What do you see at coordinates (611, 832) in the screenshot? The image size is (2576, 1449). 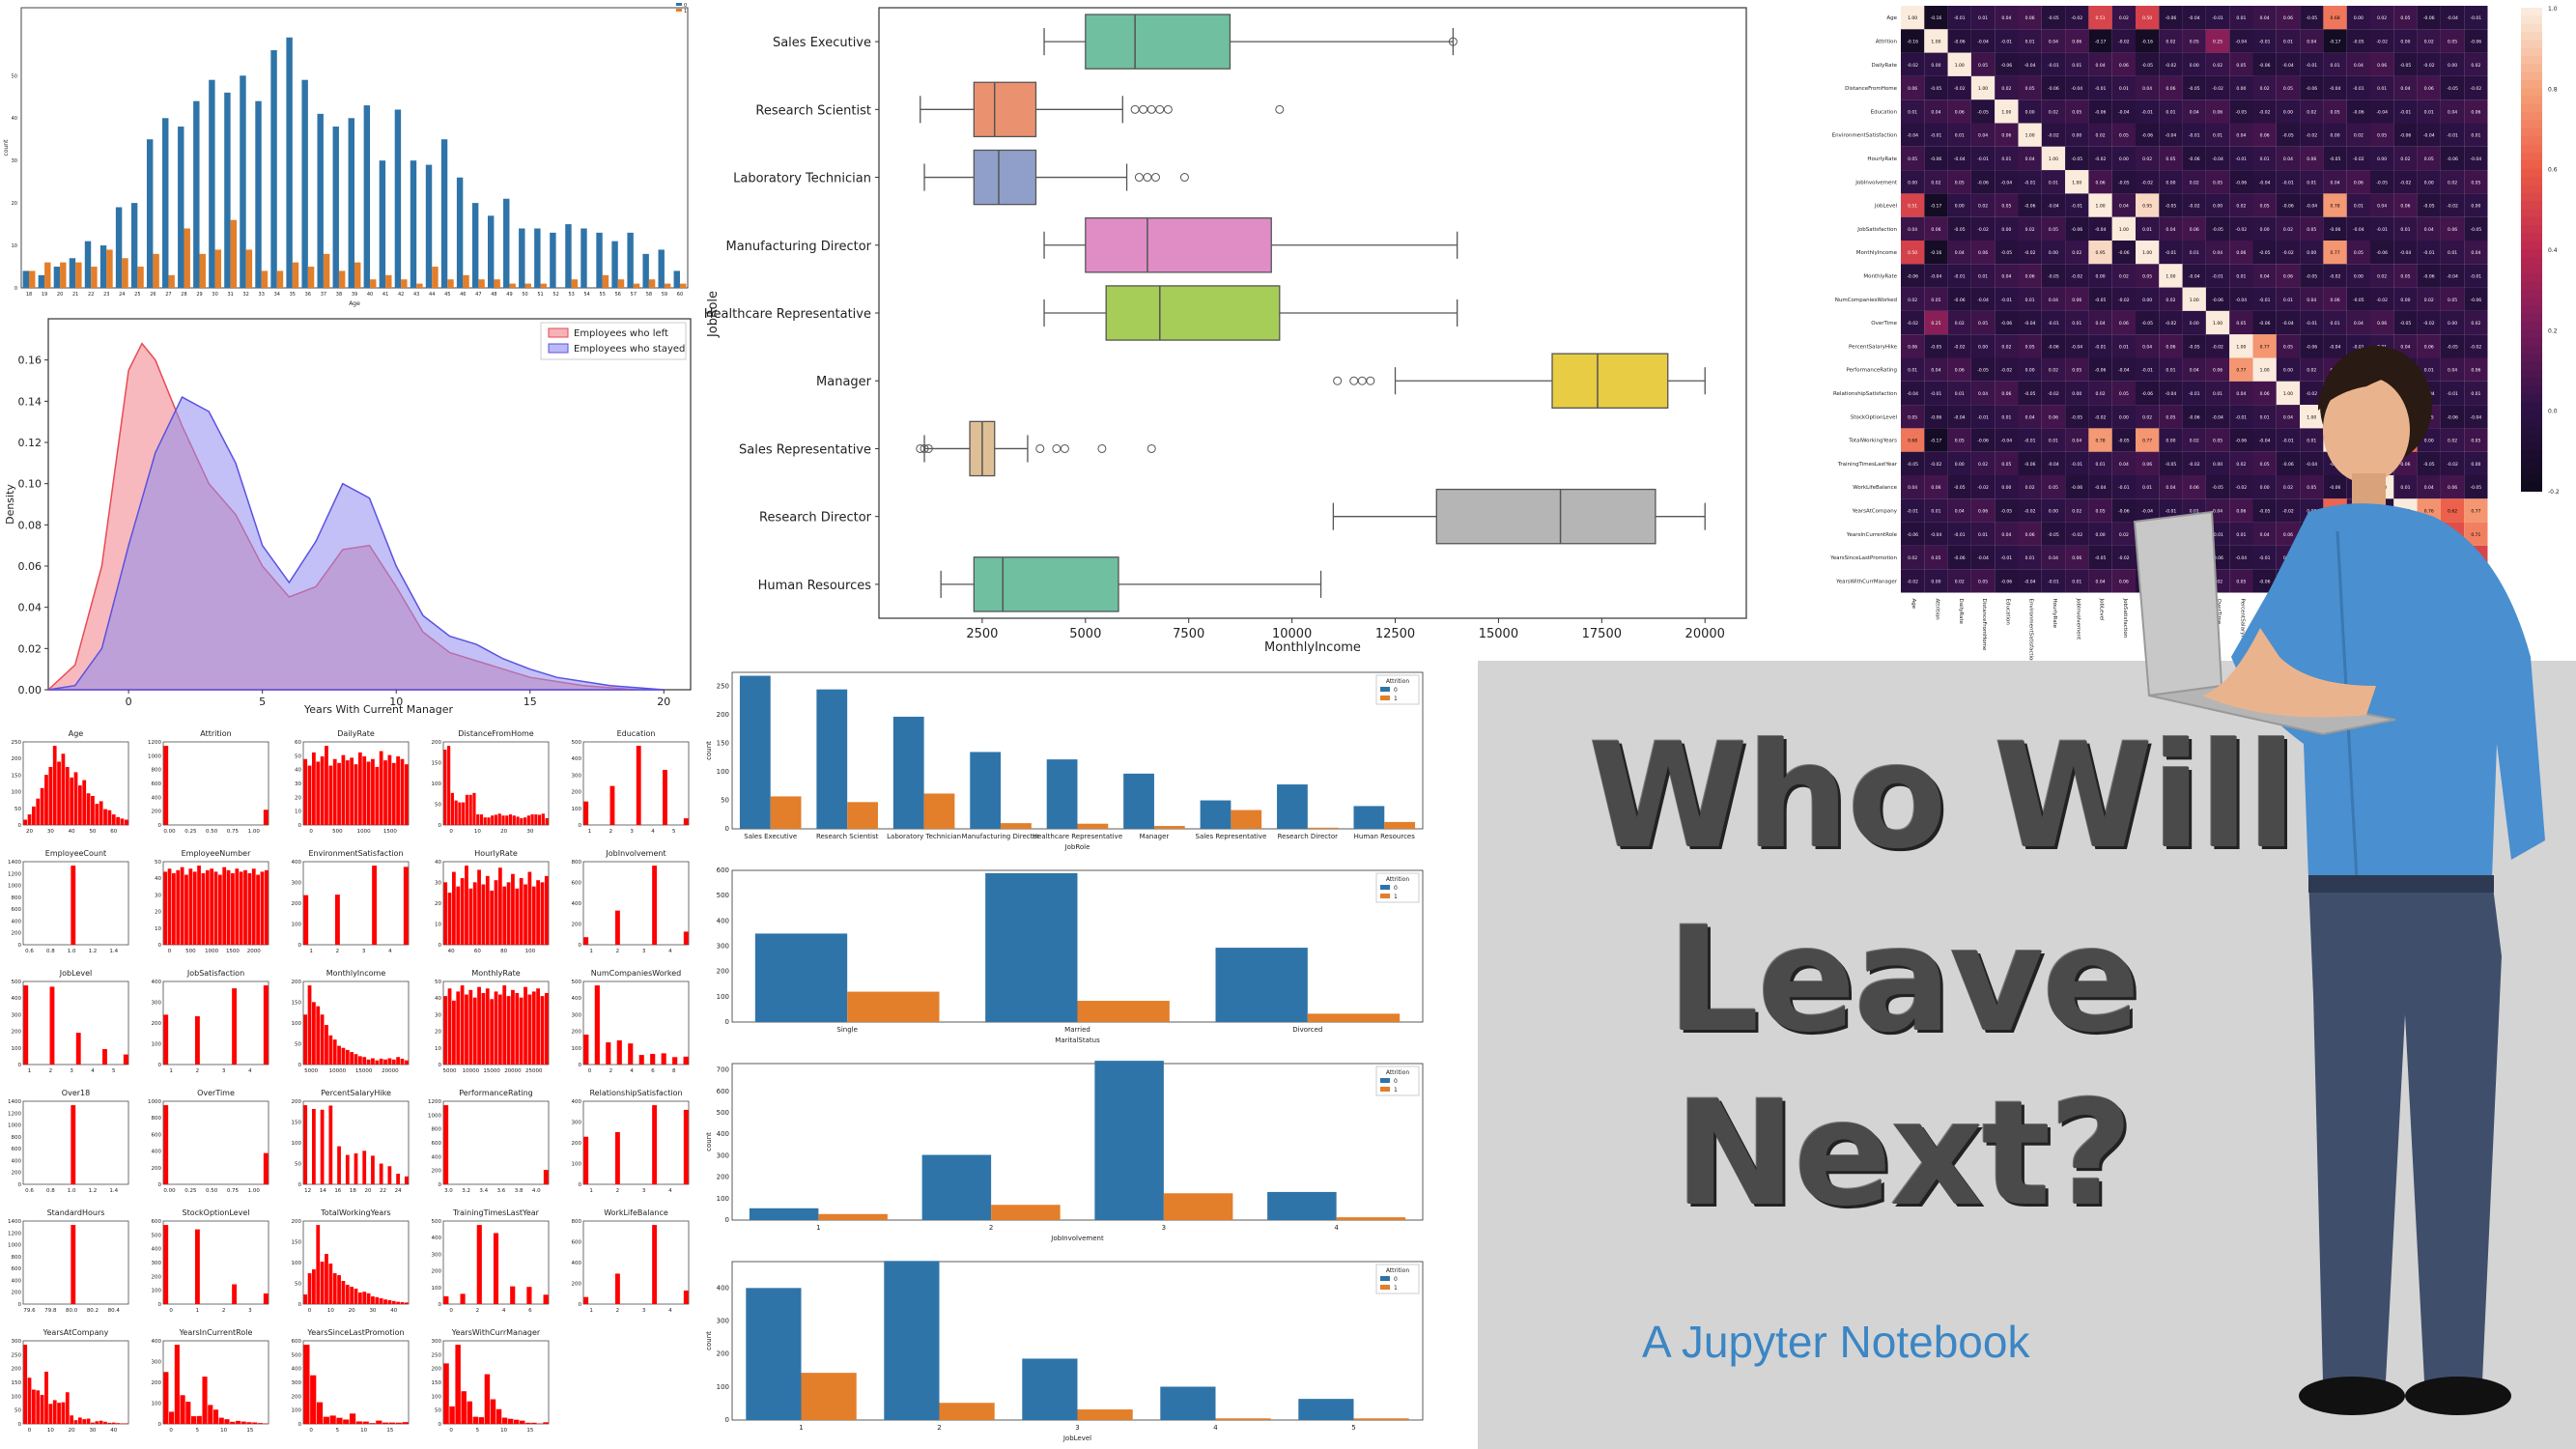 I see `x-tick-label: 2` at bounding box center [611, 832].